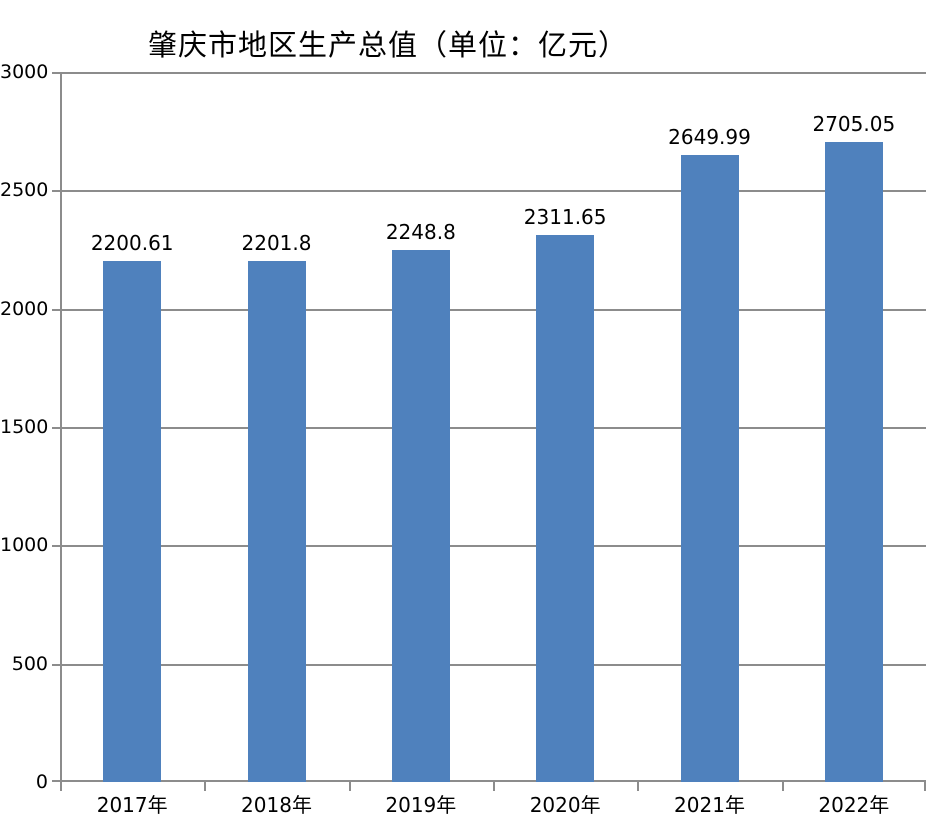 The width and height of the screenshot is (939, 829). I want to click on y-tick-label: 2500, so click(24, 190).